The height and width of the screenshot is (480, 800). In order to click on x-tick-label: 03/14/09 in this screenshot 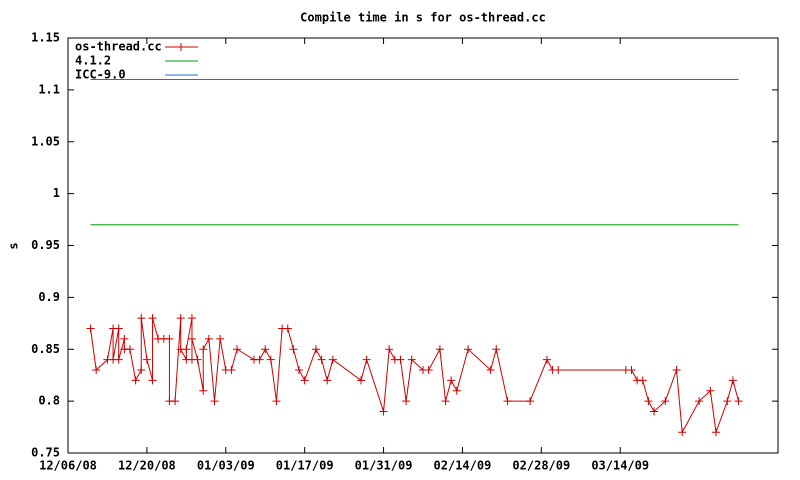, I will do `click(620, 466)`.